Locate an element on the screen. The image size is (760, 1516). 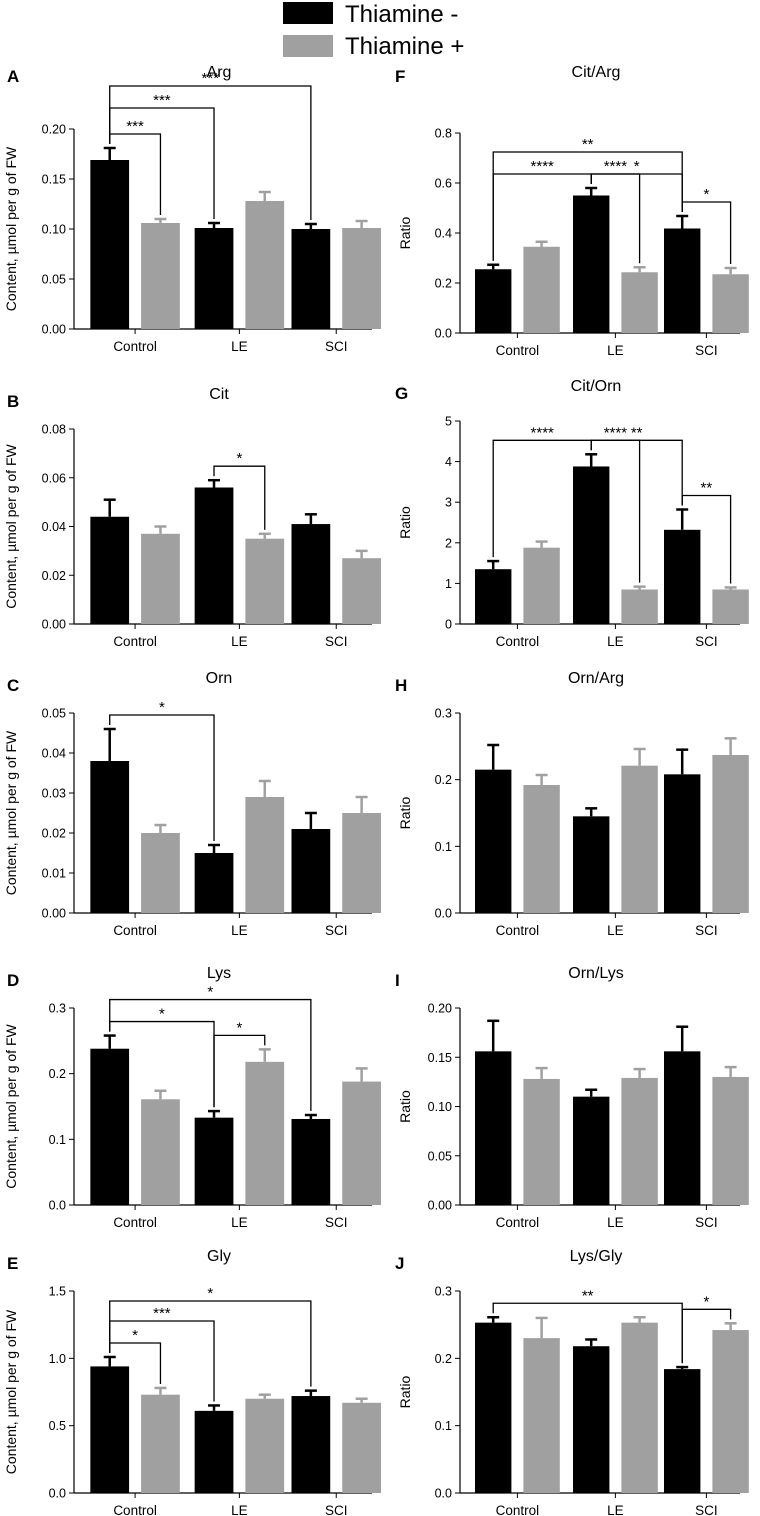
y-tick-label: 0.08 is located at coordinates (54, 430).